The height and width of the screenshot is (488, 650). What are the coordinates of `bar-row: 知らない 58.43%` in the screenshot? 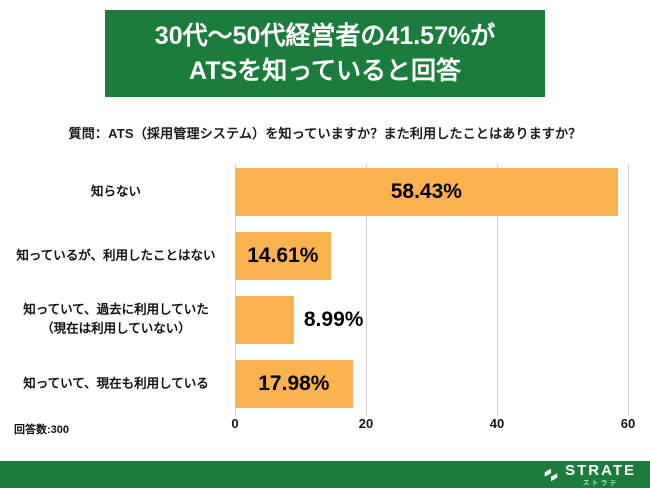 It's located at (359, 192).